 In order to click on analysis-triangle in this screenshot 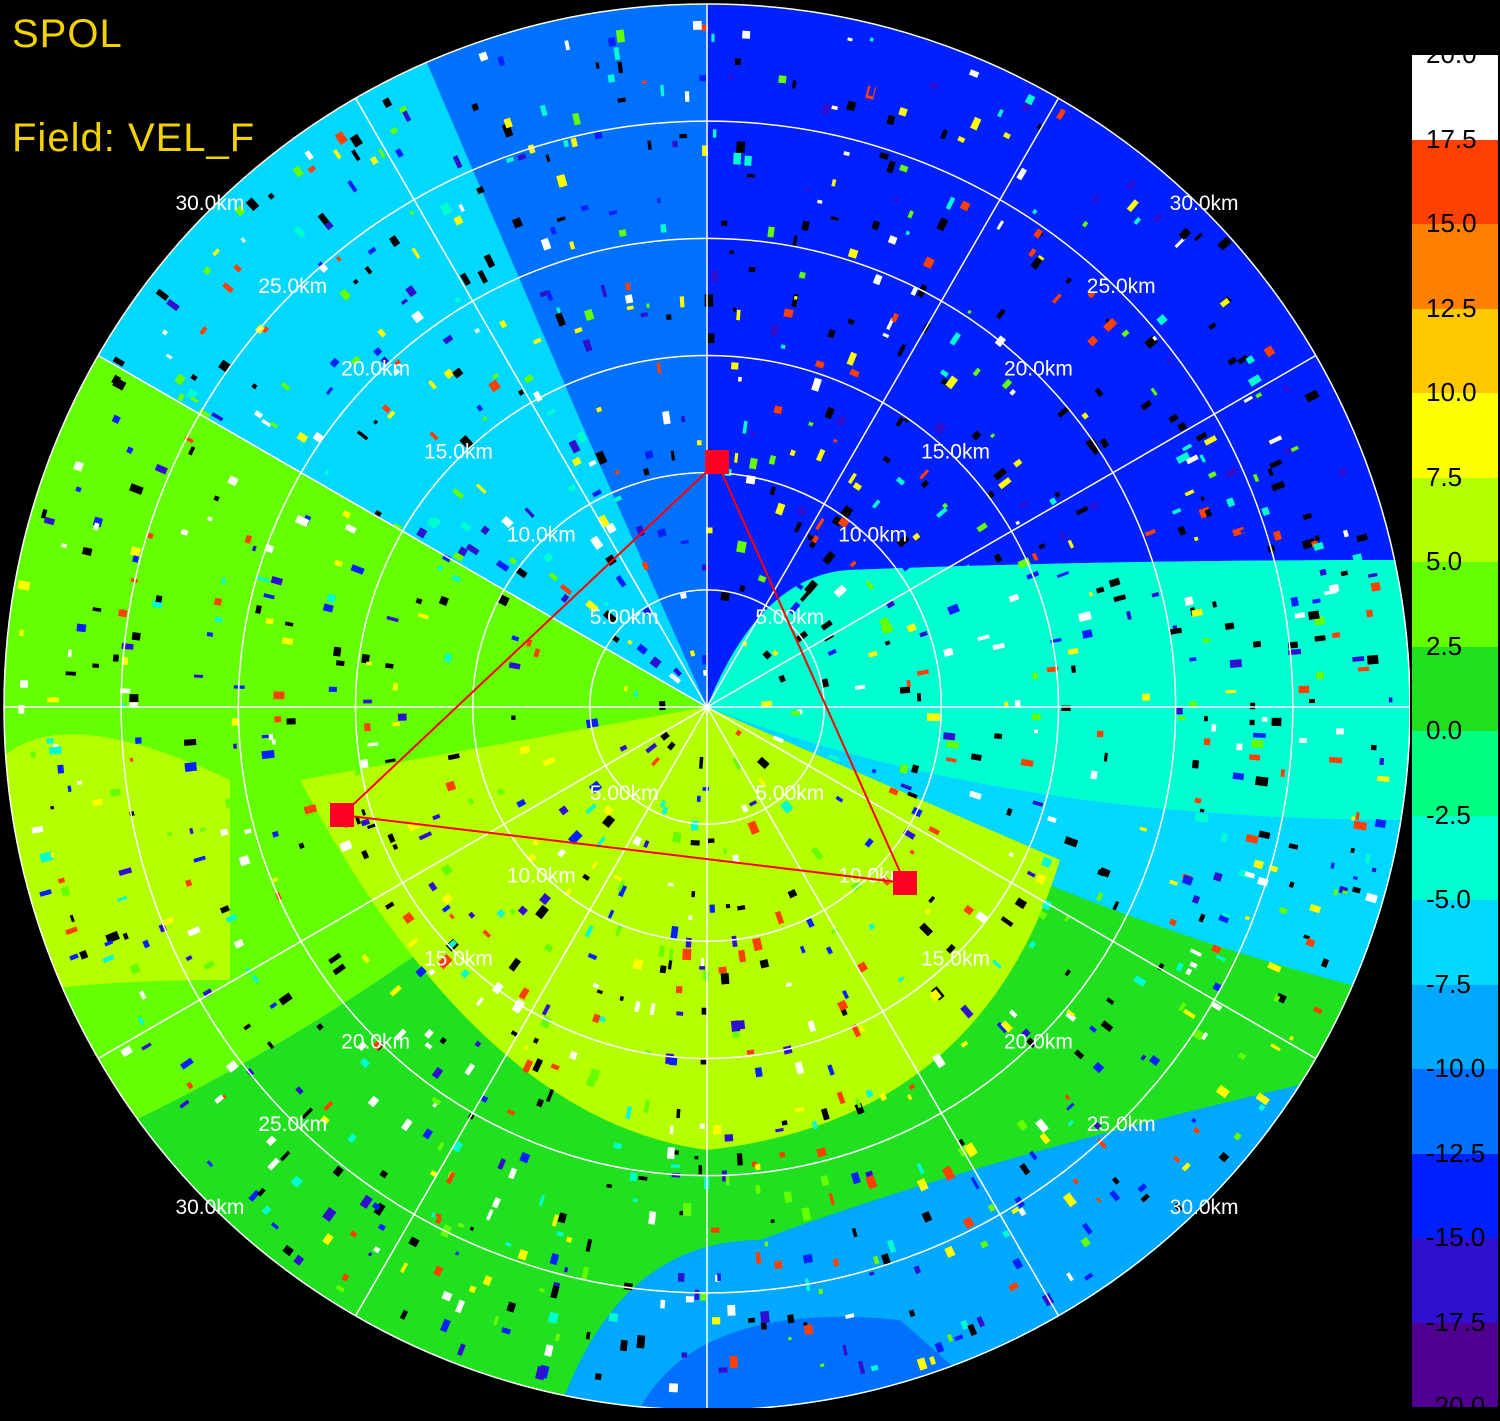, I will do `click(623, 672)`.